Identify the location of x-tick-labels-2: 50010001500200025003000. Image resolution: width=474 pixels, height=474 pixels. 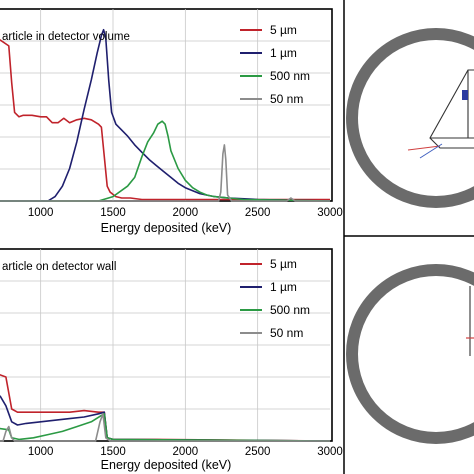
(185, 452).